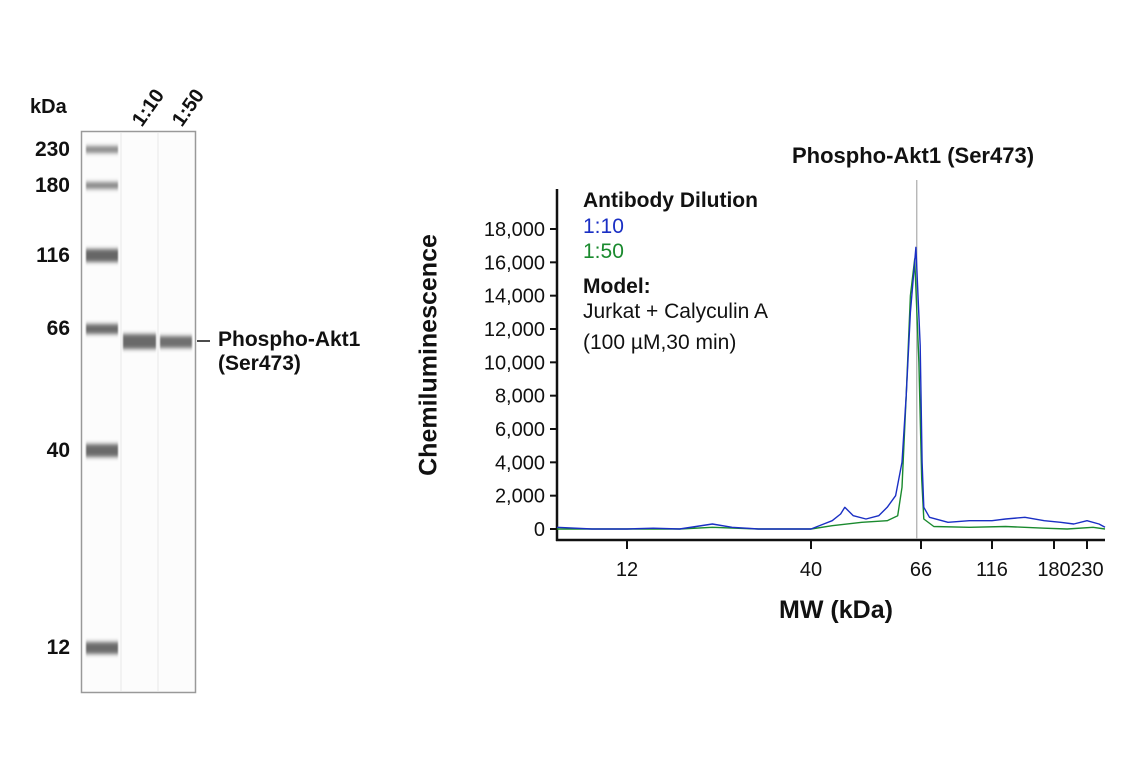 This screenshot has width=1141, height=768. What do you see at coordinates (603, 226) in the screenshot?
I see `legend-item-1-10: 1:10` at bounding box center [603, 226].